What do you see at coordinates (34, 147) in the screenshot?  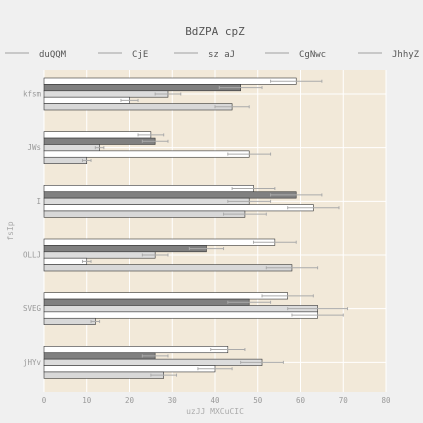 I see `y-category-label: JWs` at bounding box center [34, 147].